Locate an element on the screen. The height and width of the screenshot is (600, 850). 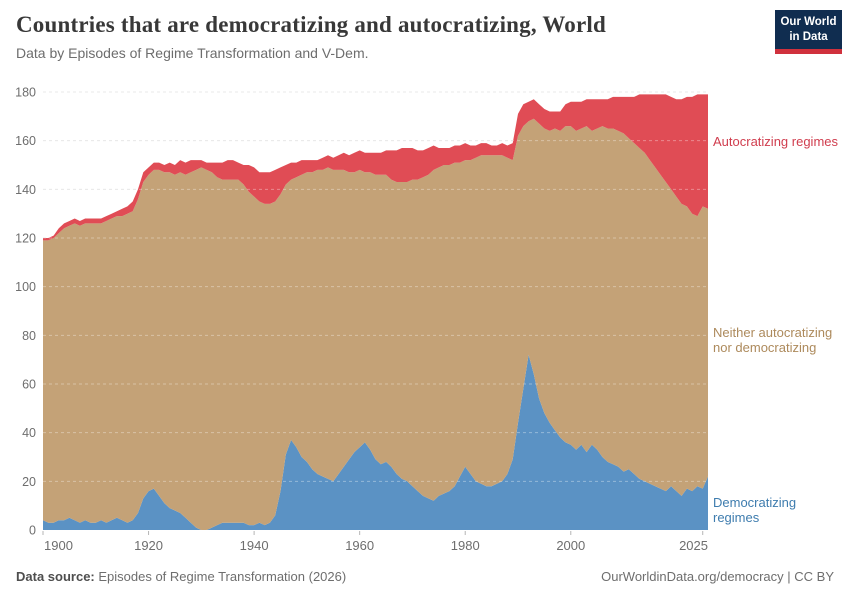
legend-label-autocratizing: Autocratizing regimes is located at coordinates (775, 141).